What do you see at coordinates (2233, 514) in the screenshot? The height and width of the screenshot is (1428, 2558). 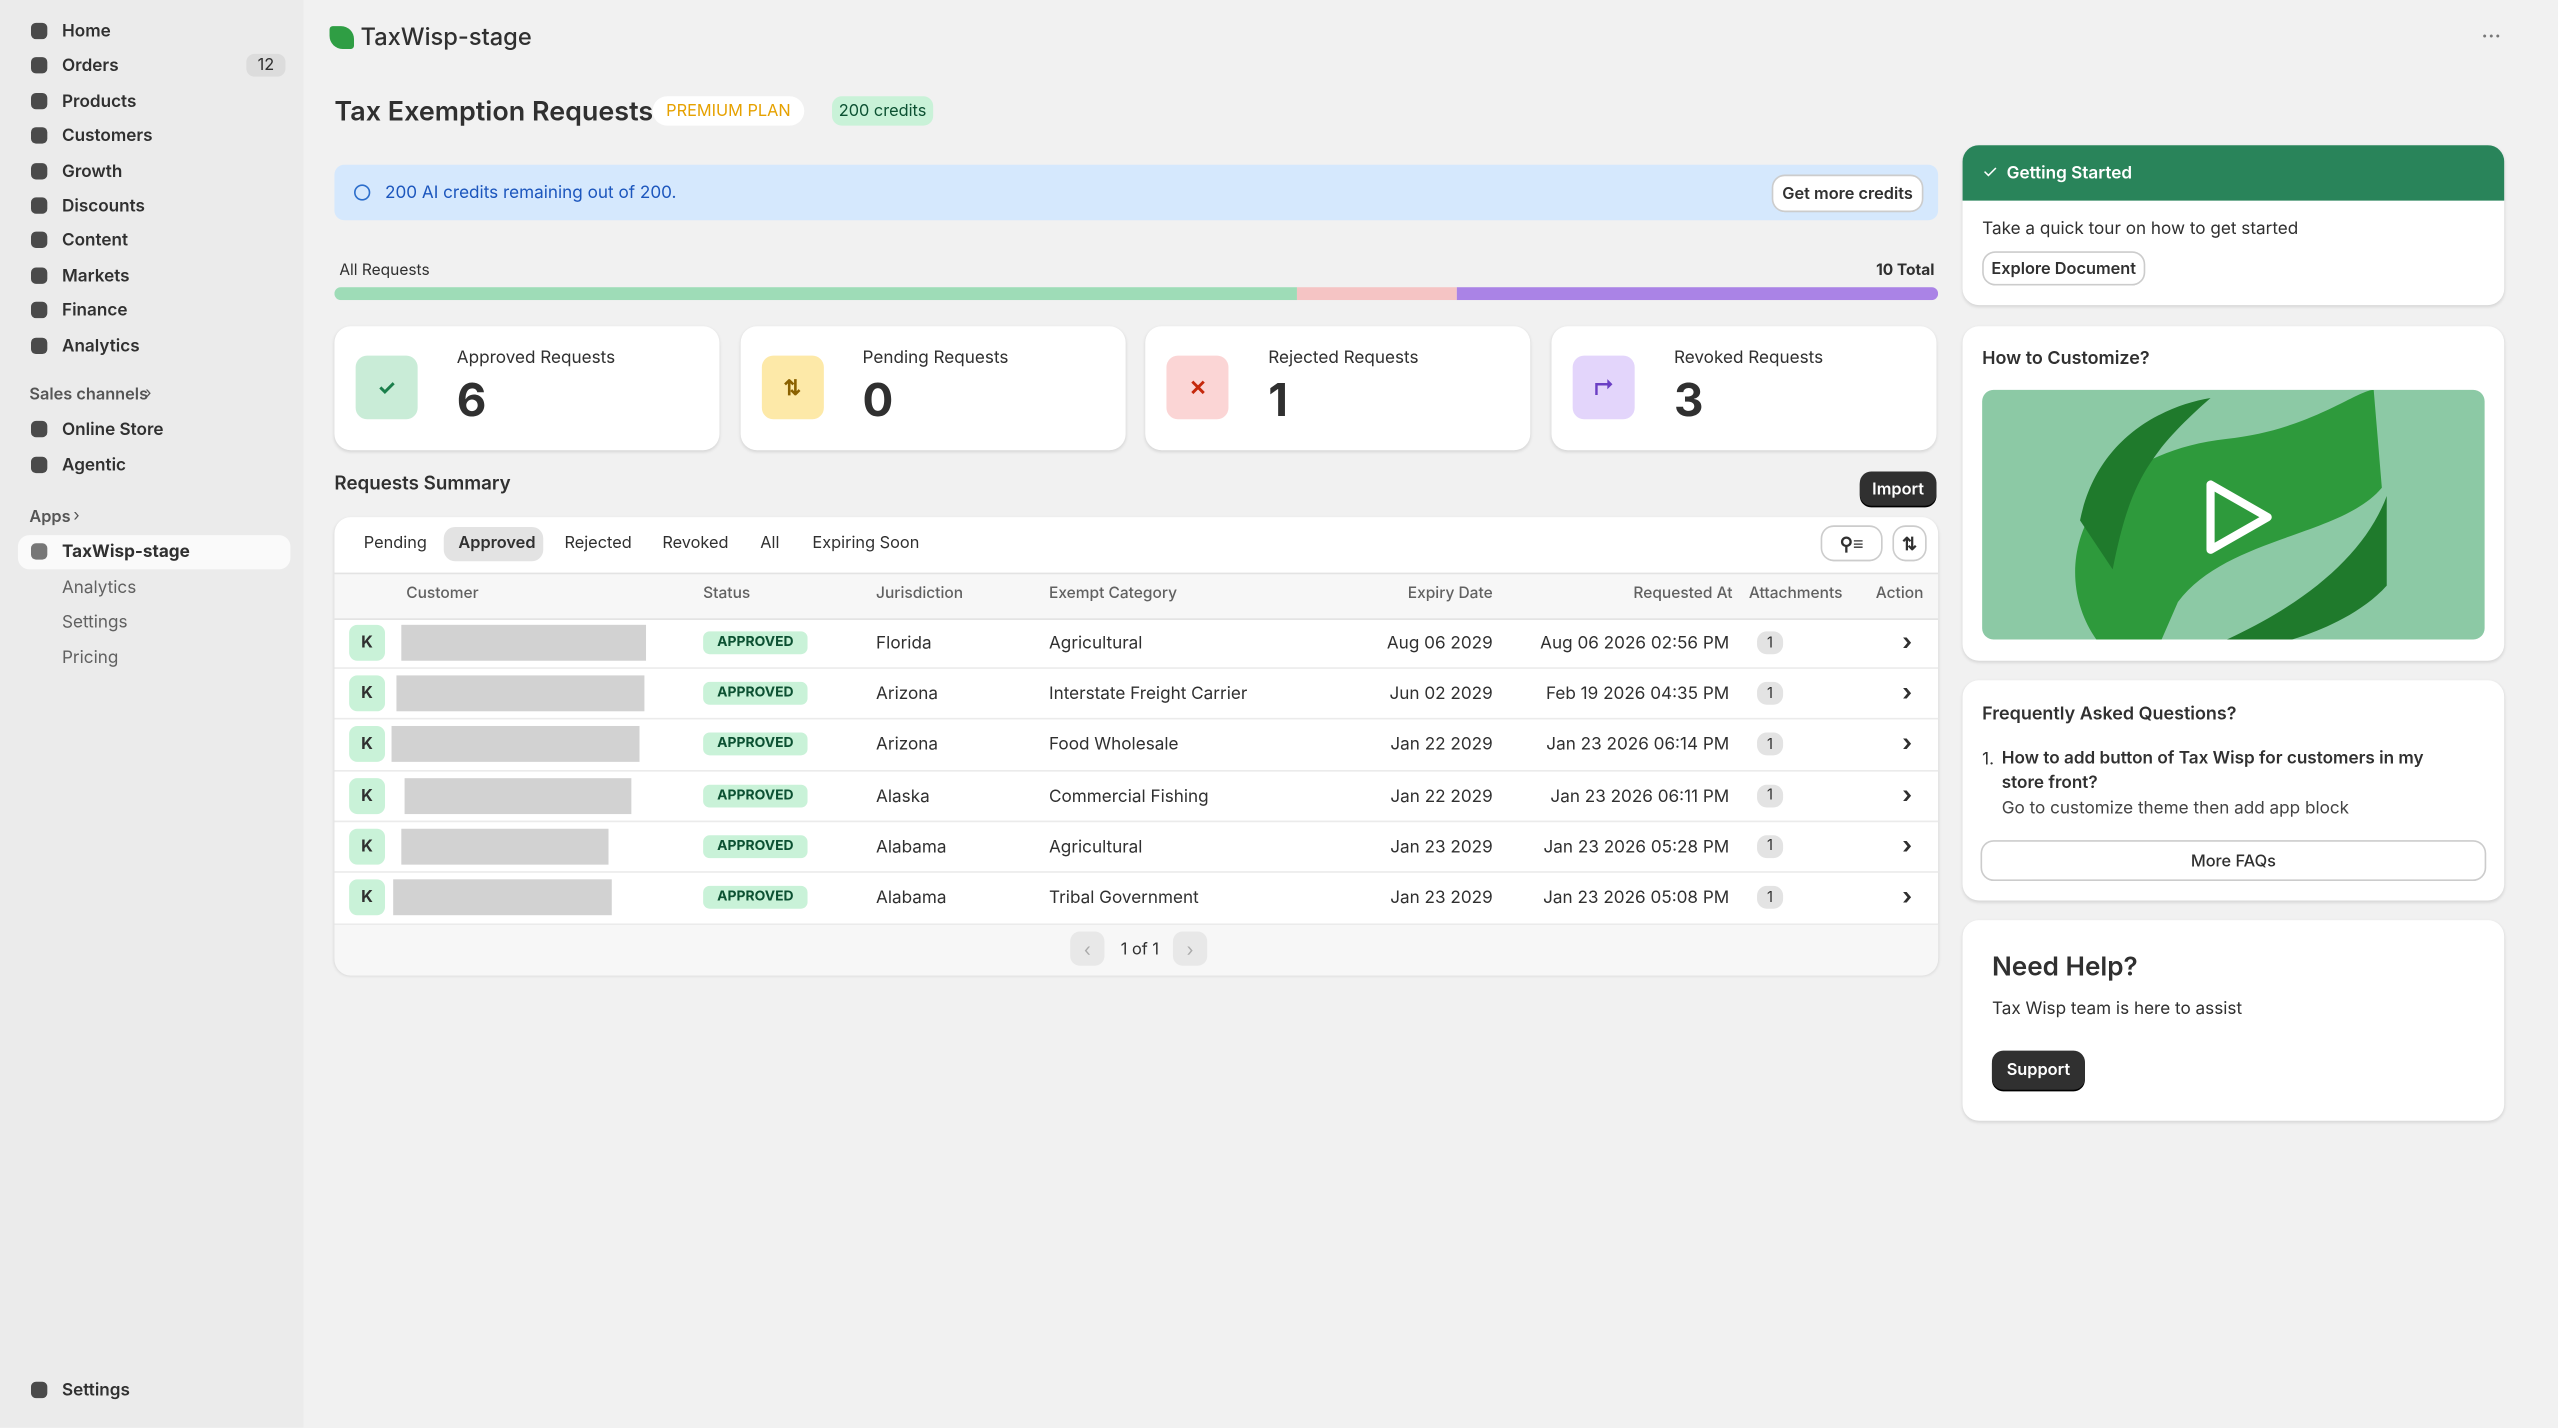 I see `video-thumbnail` at bounding box center [2233, 514].